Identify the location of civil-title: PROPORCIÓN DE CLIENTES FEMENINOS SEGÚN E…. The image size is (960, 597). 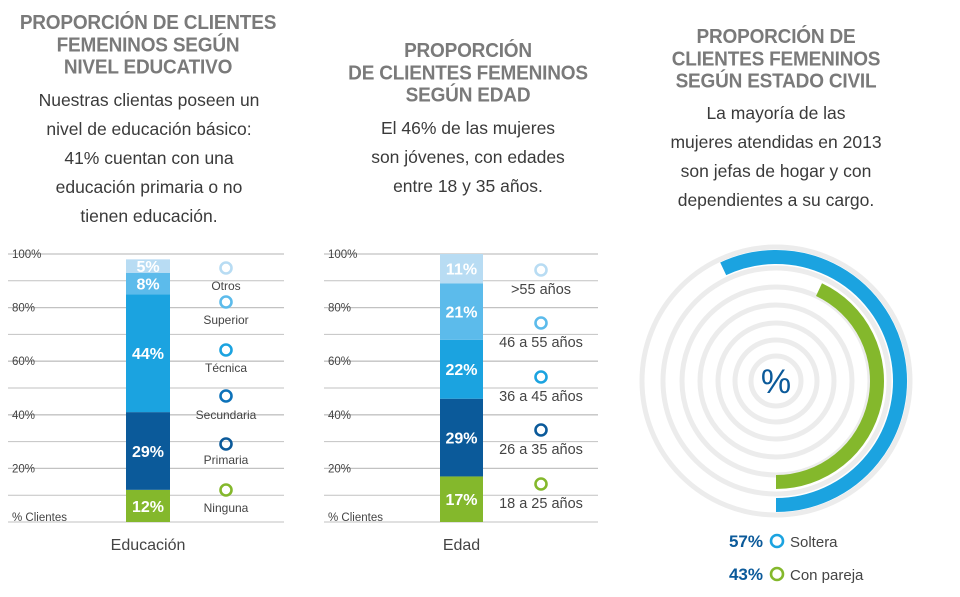
(776, 59).